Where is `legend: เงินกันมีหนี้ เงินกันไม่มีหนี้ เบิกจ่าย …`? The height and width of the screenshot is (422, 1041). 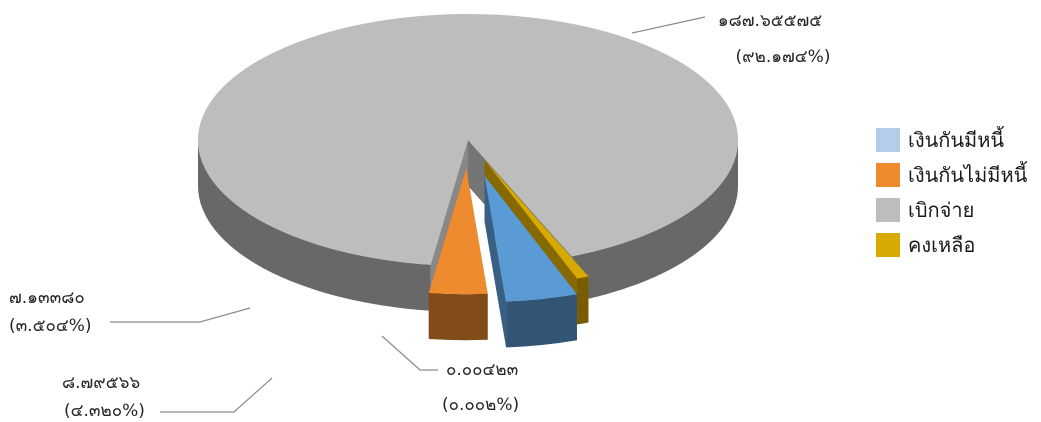 legend: เงินกันมีหนี้ เงินกันไม่มีหนี้ เบิกจ่าย … is located at coordinates (951, 192).